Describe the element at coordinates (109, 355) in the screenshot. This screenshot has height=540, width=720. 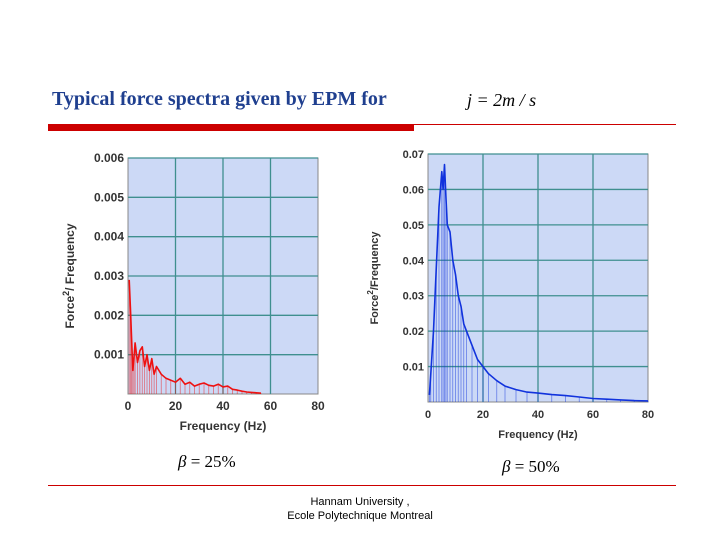
I see `y-tick-label: 0.001` at that location.